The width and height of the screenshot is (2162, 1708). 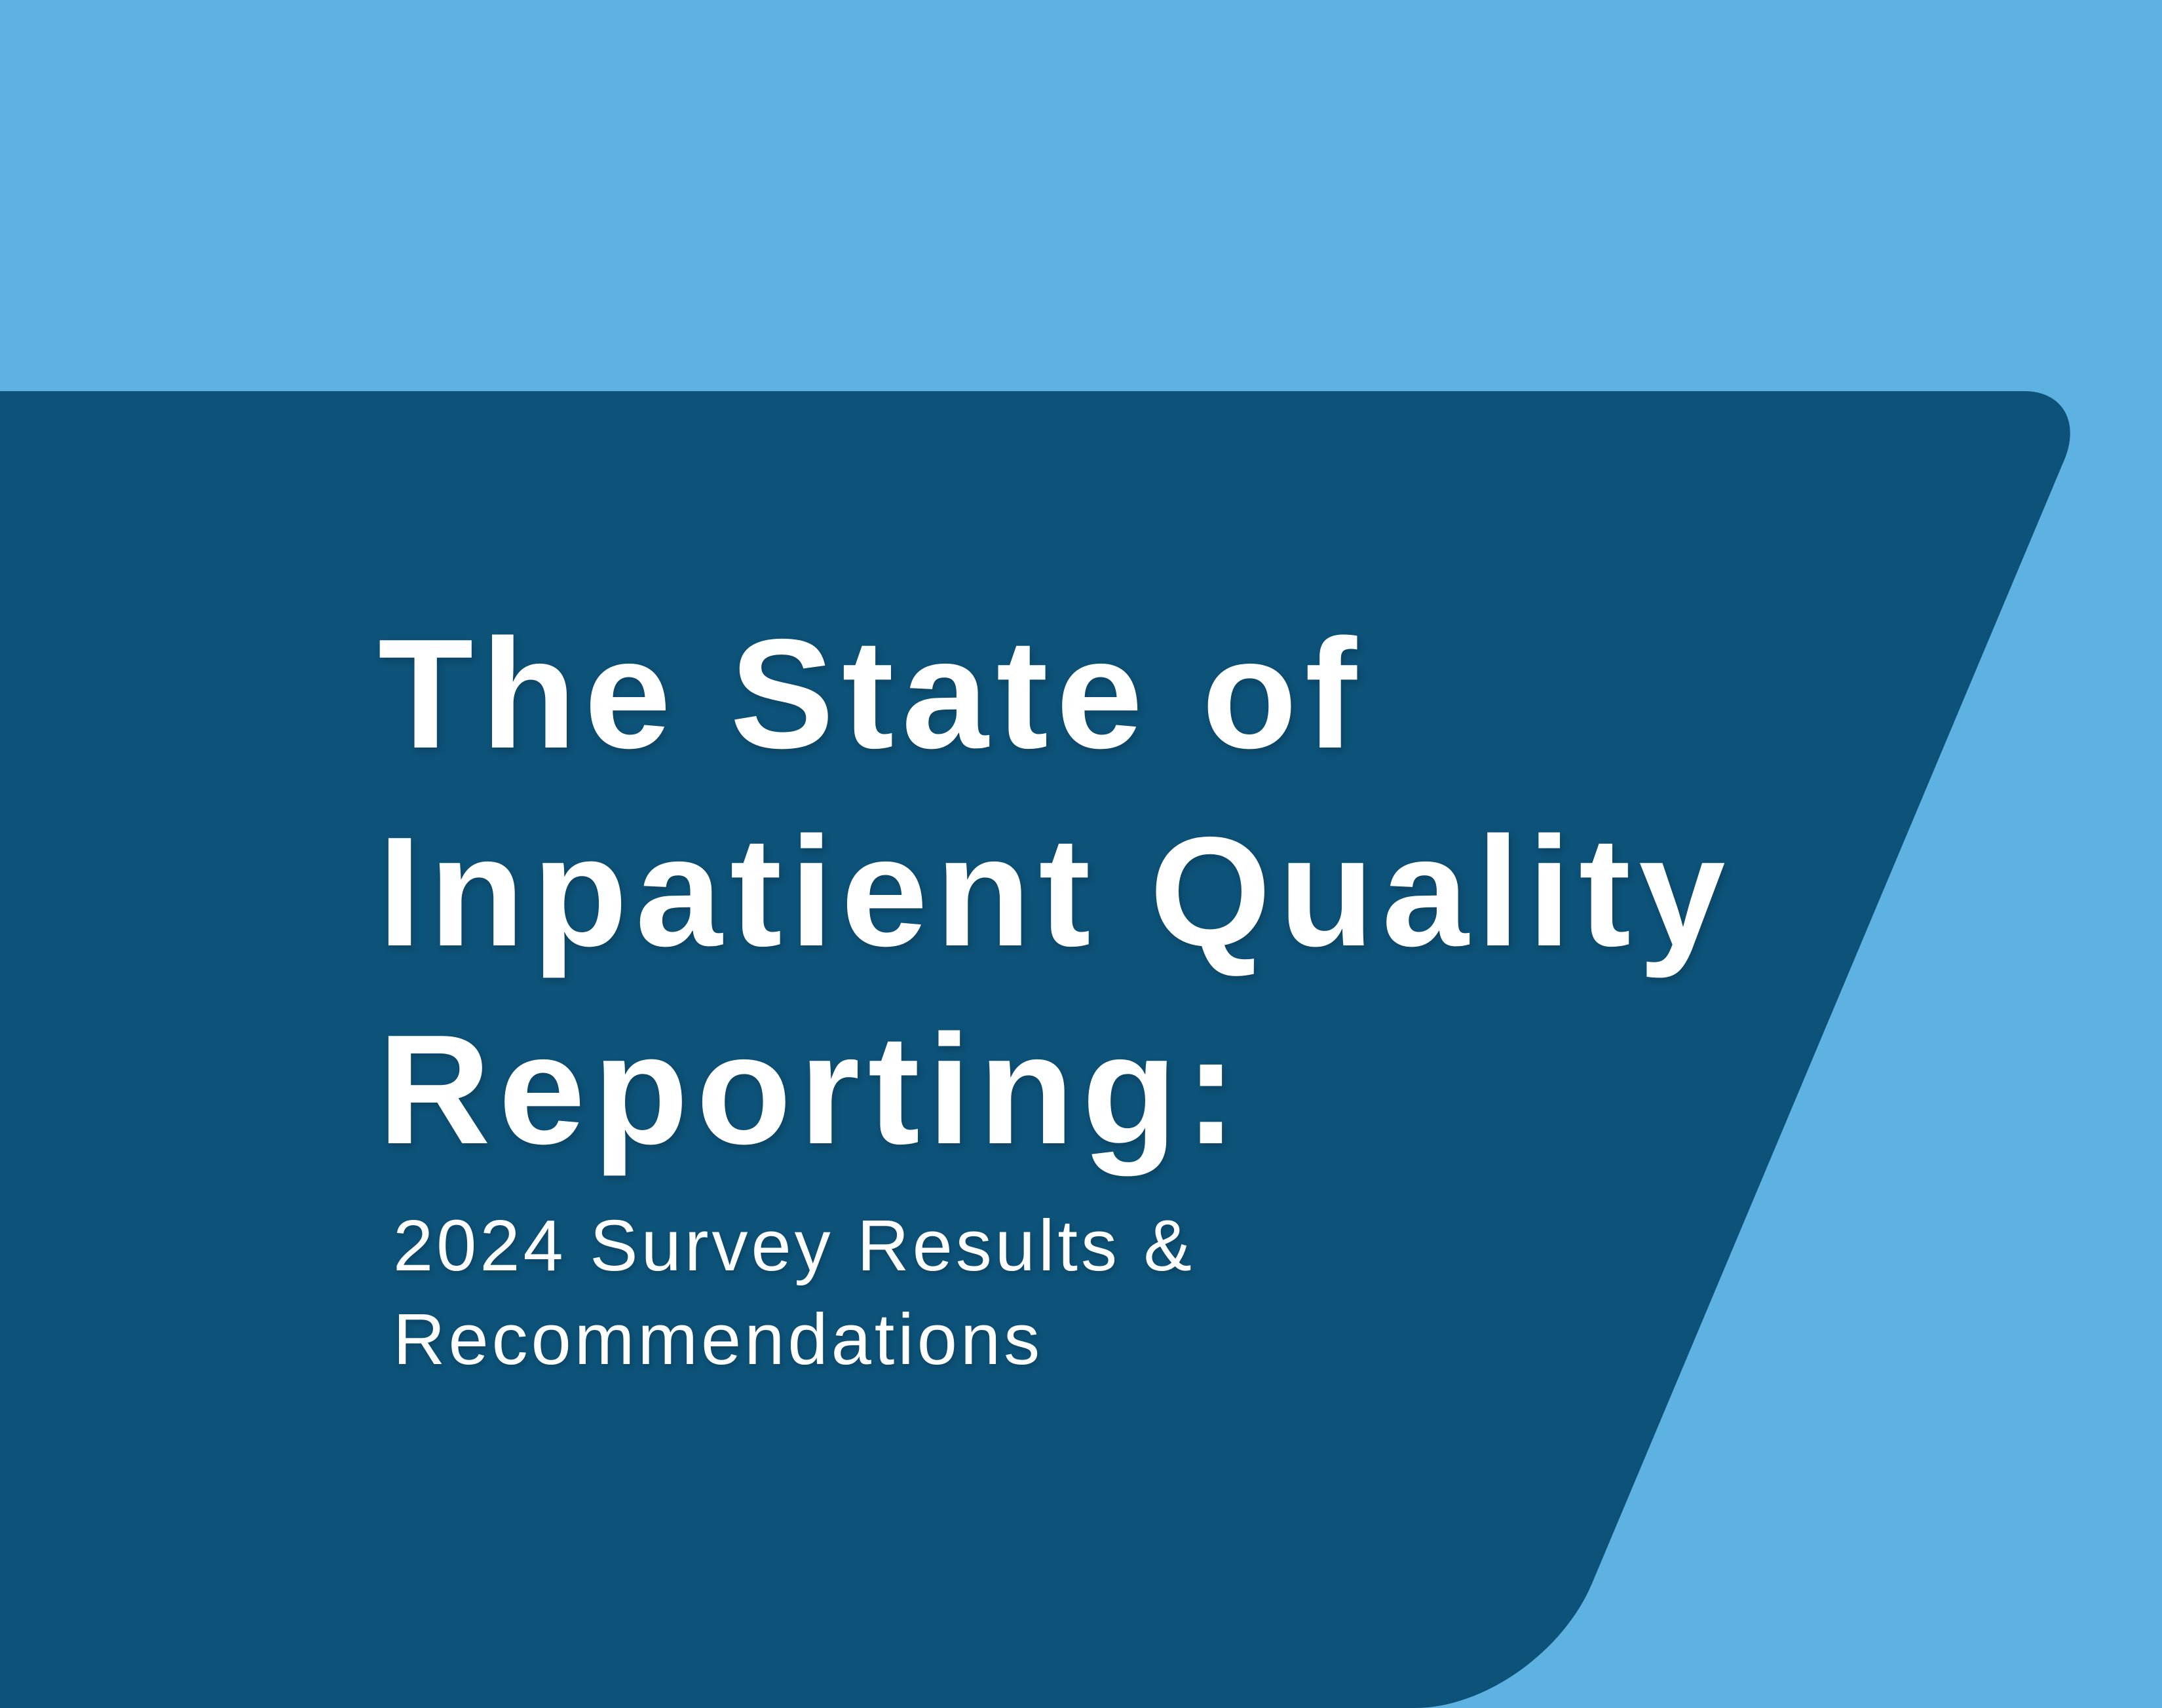 I want to click on page-subtitle: 2024 Survey Results & Recommendations, so click(x=794, y=1292).